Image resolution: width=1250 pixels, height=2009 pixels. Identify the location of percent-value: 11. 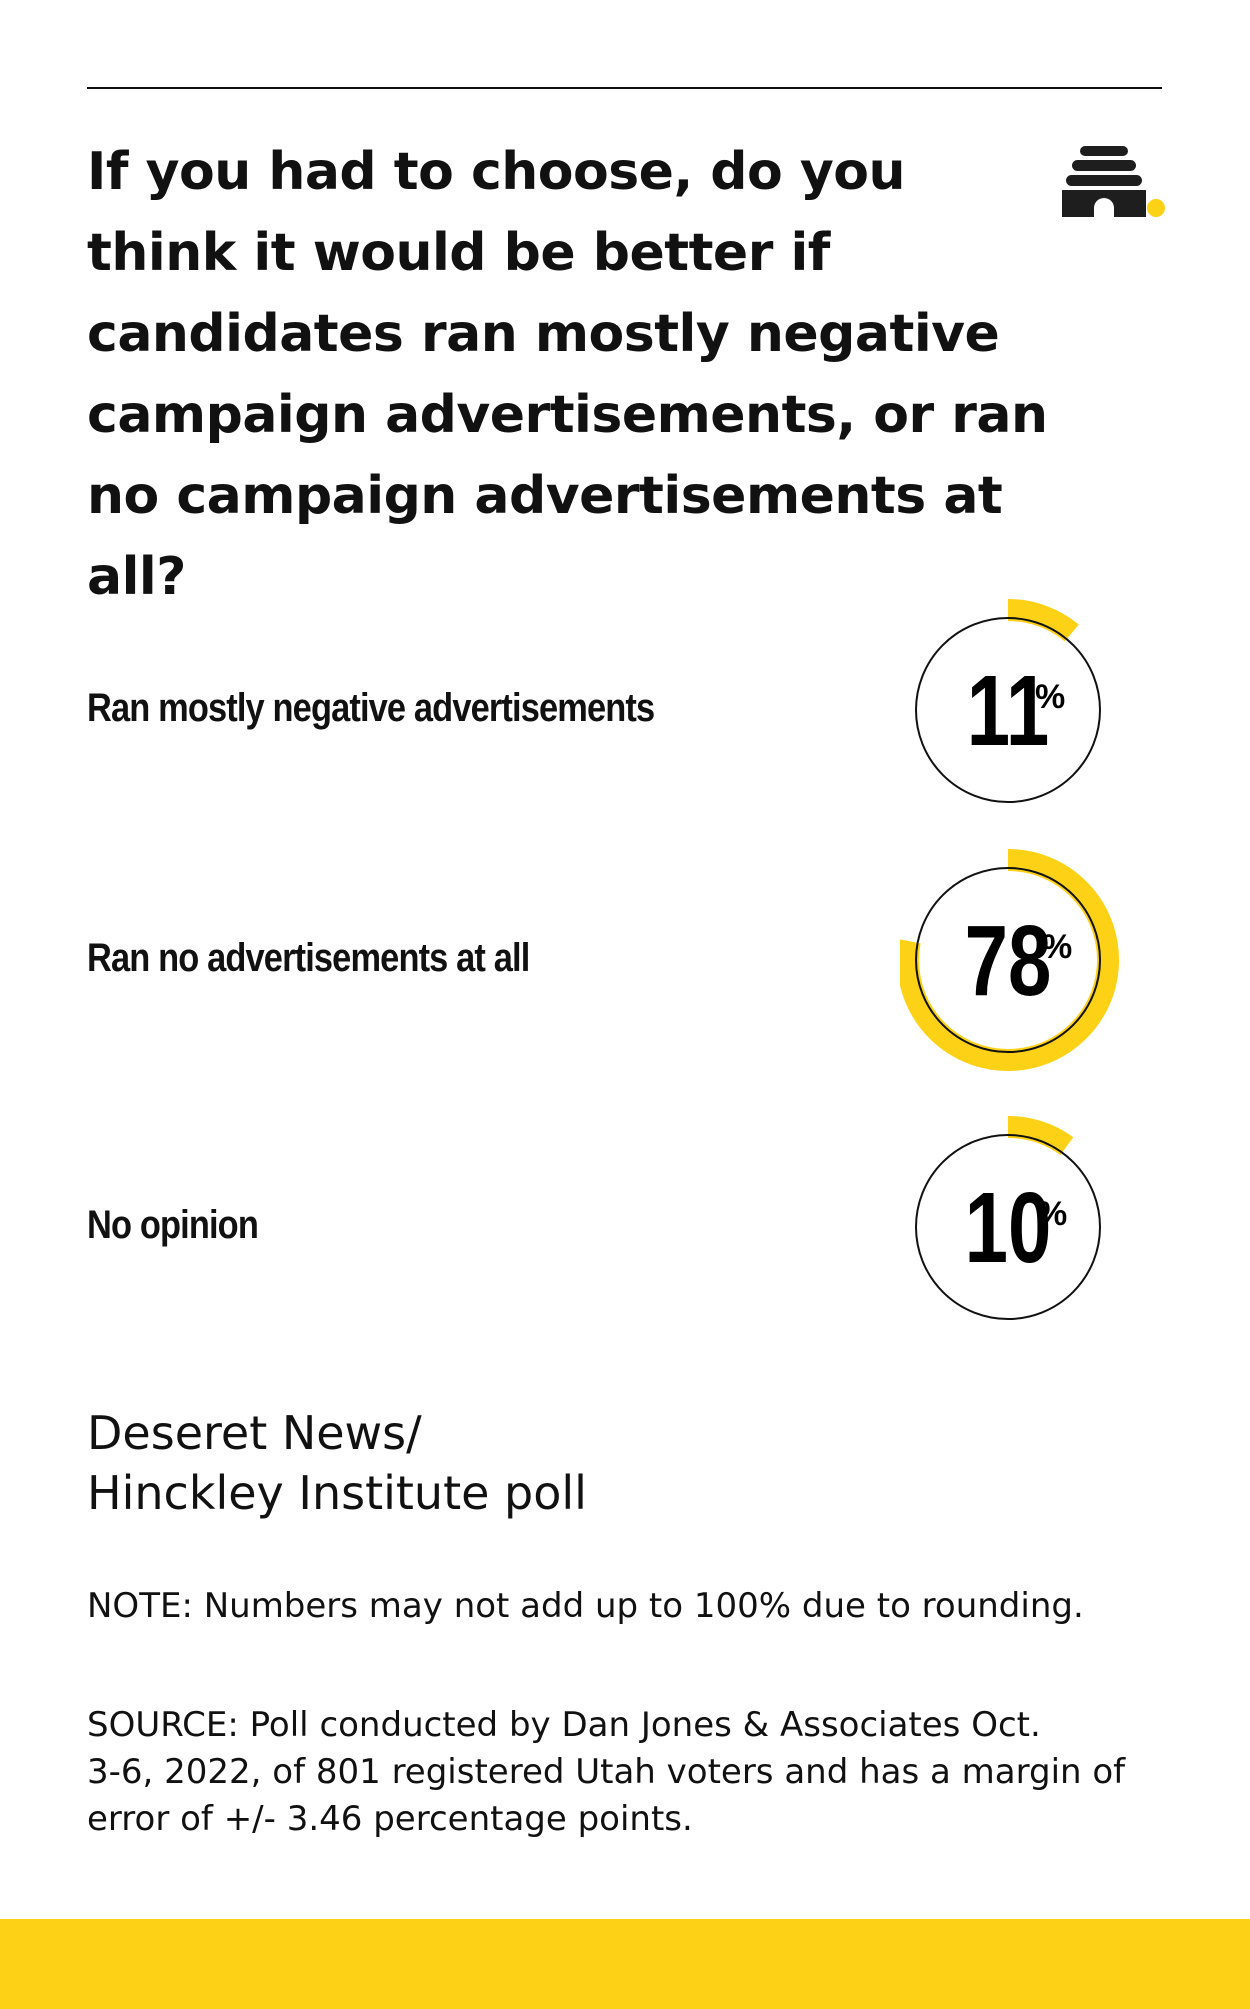
(1008, 712).